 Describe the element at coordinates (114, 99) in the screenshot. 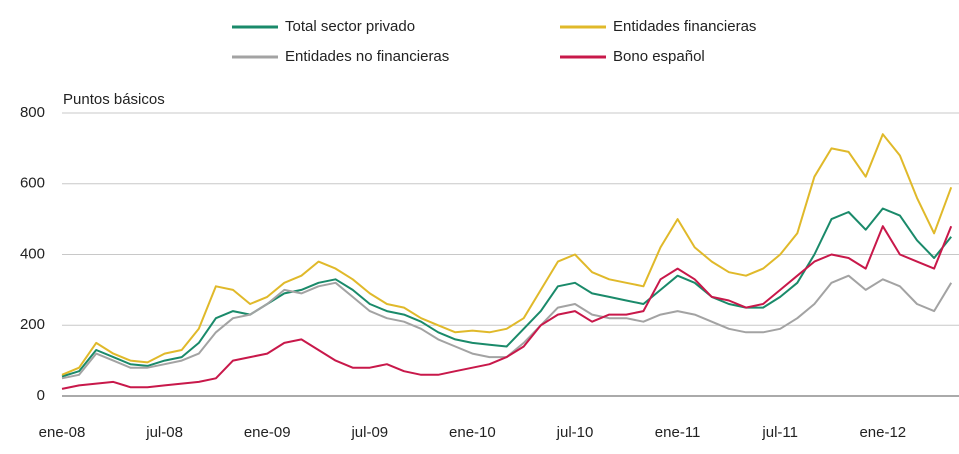

I see `y-axis-label: Puntos básicos` at that location.